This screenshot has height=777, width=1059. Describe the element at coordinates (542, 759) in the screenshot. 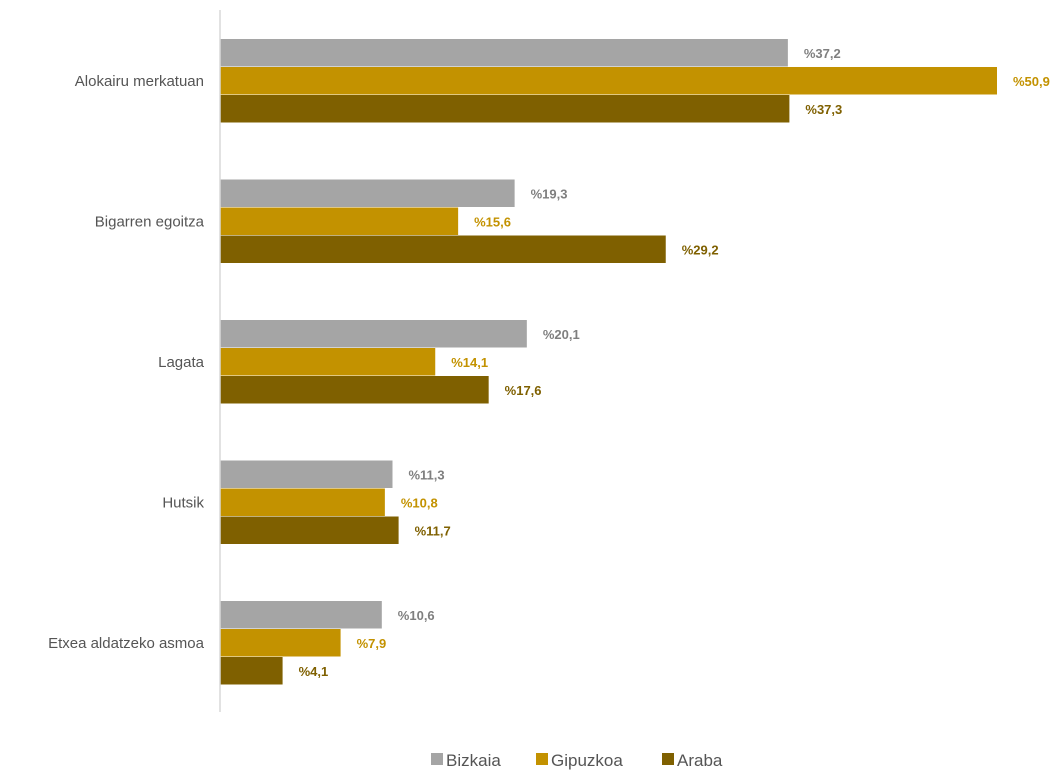

I see `legend-swatch-gipuzkoa` at that location.